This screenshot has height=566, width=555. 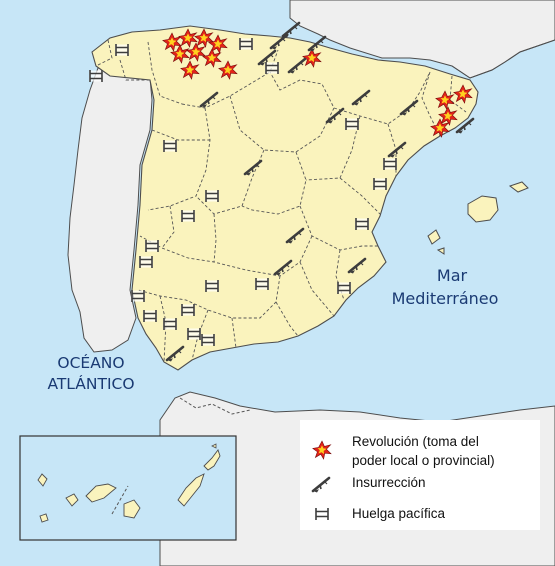 I want to click on canary-inset, so click(x=128, y=488).